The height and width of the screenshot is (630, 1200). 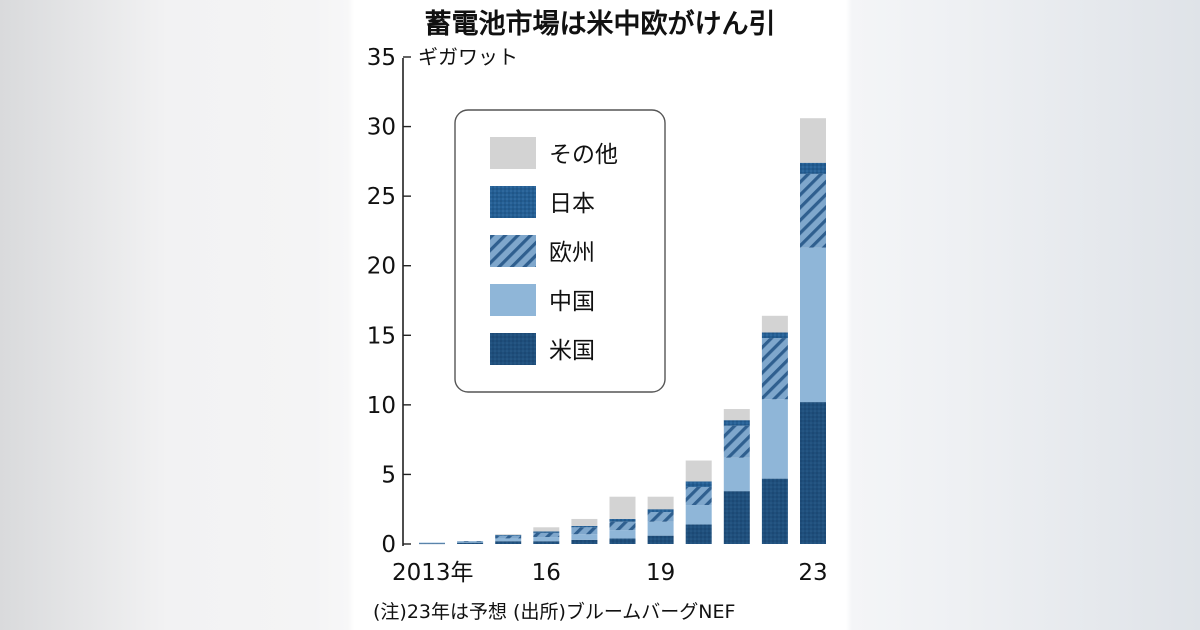 What do you see at coordinates (584, 541) in the screenshot?
I see `bar-segment-2017-米国` at bounding box center [584, 541].